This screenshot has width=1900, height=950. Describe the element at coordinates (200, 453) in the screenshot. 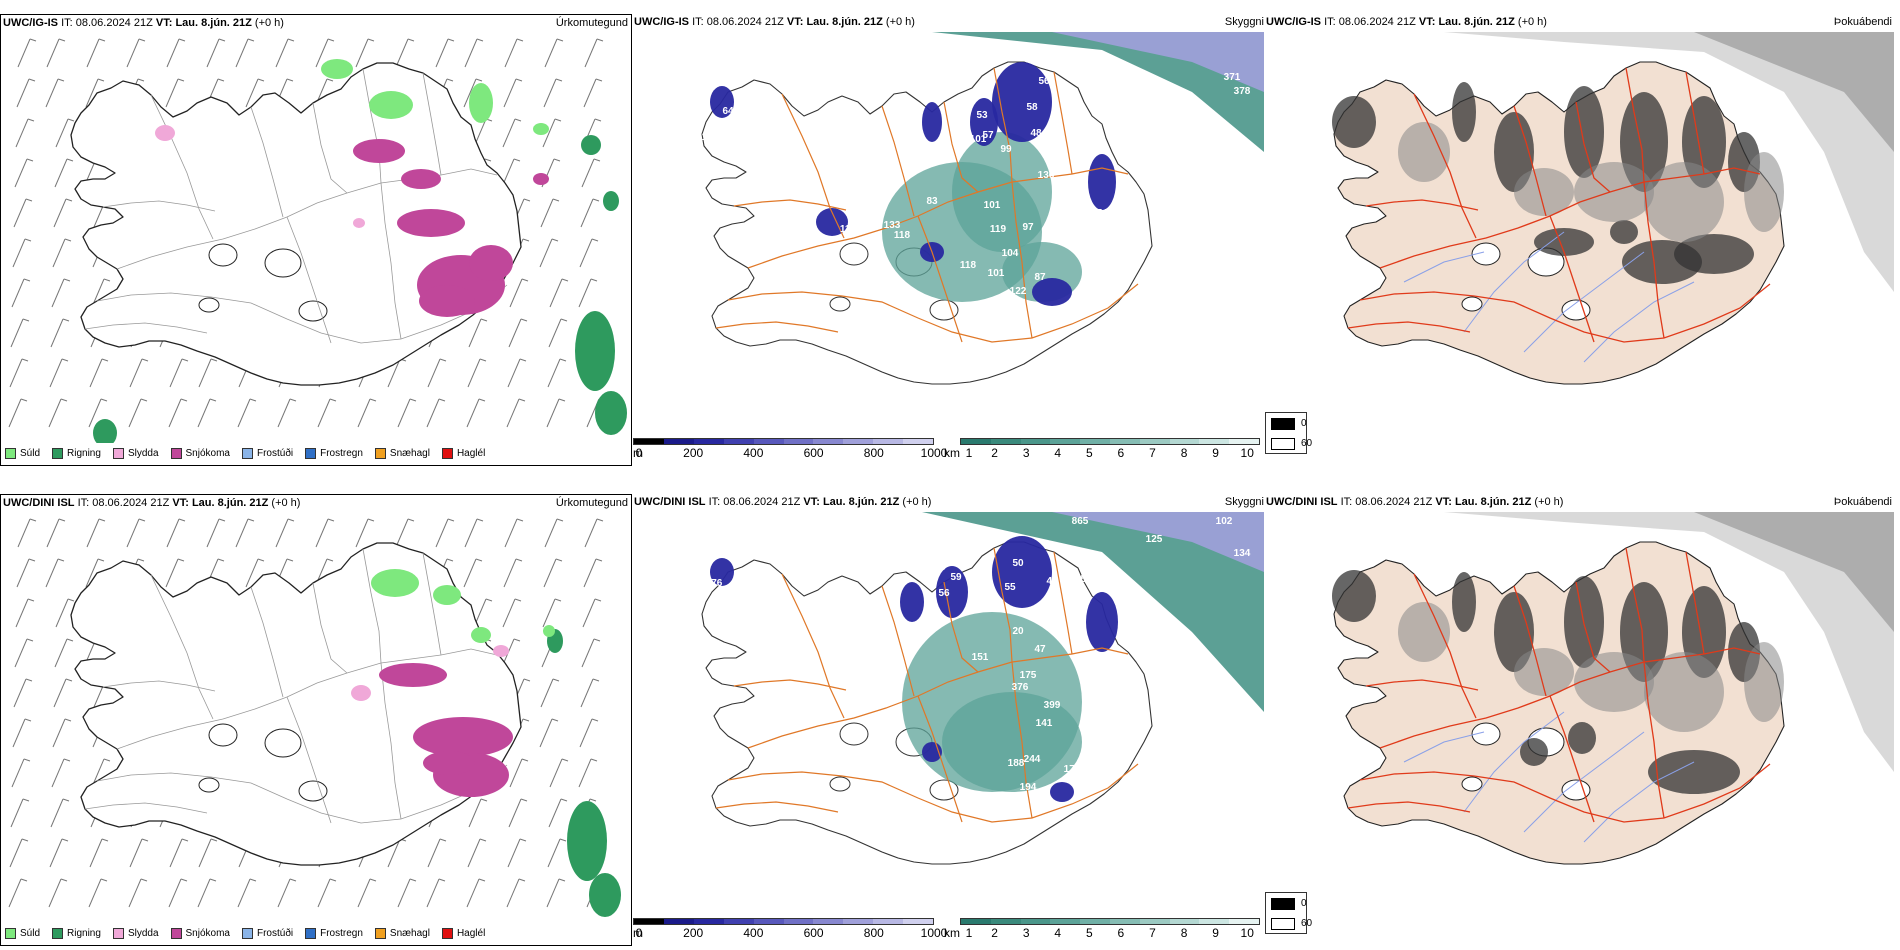

I see `legend-item: Snjókoma` at that location.